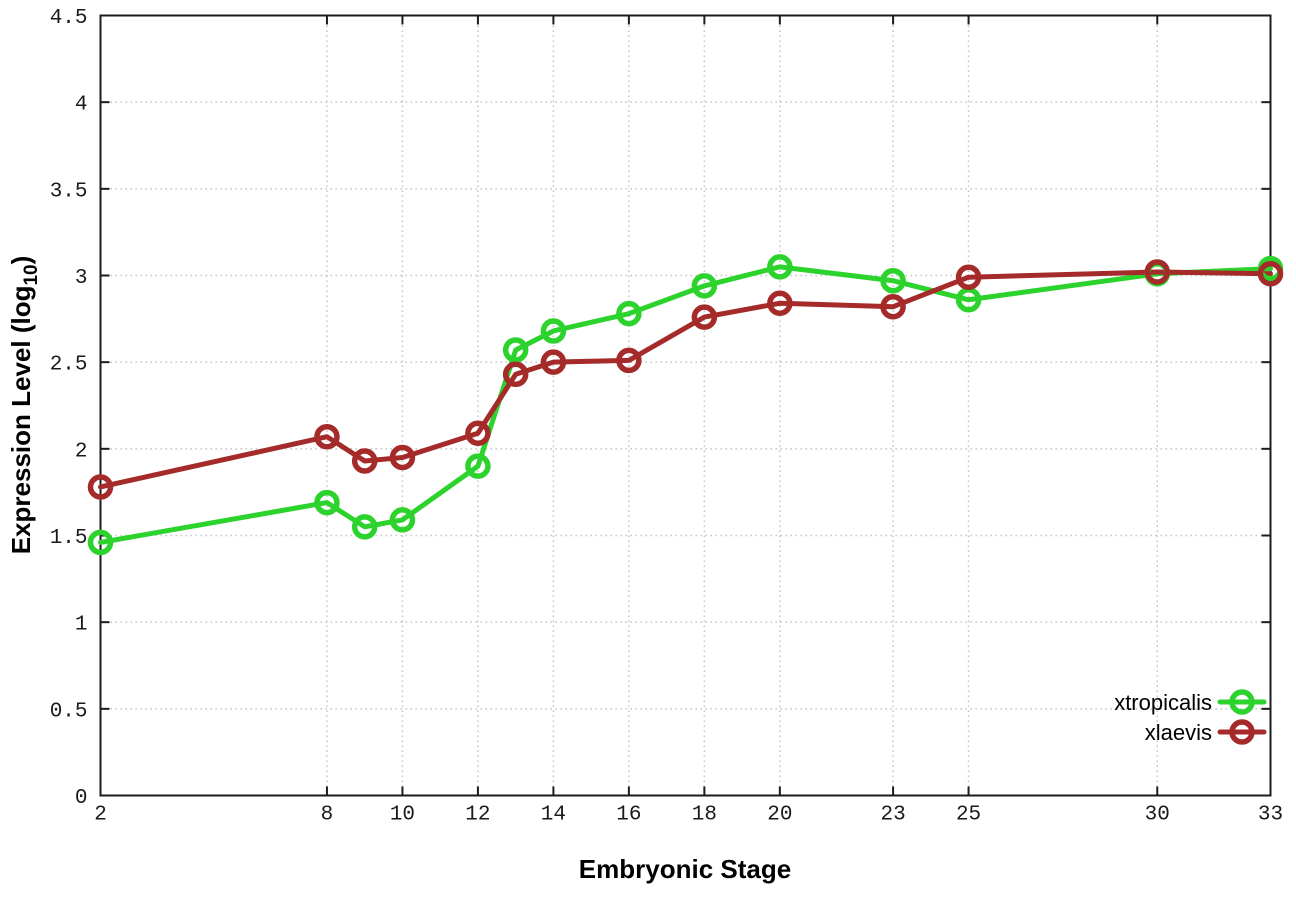 The image size is (1296, 907). Describe the element at coordinates (69, 538) in the screenshot. I see `y-axis-tick-label: 1.5` at that location.